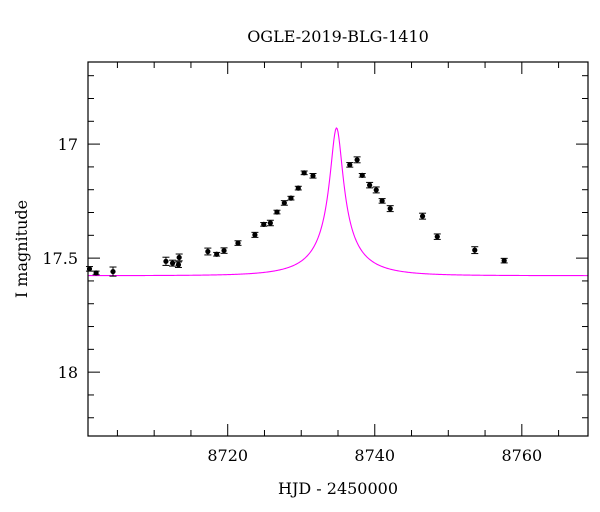 This screenshot has height=512, width=600. I want to click on x-tick-label: 8740, so click(374, 455).